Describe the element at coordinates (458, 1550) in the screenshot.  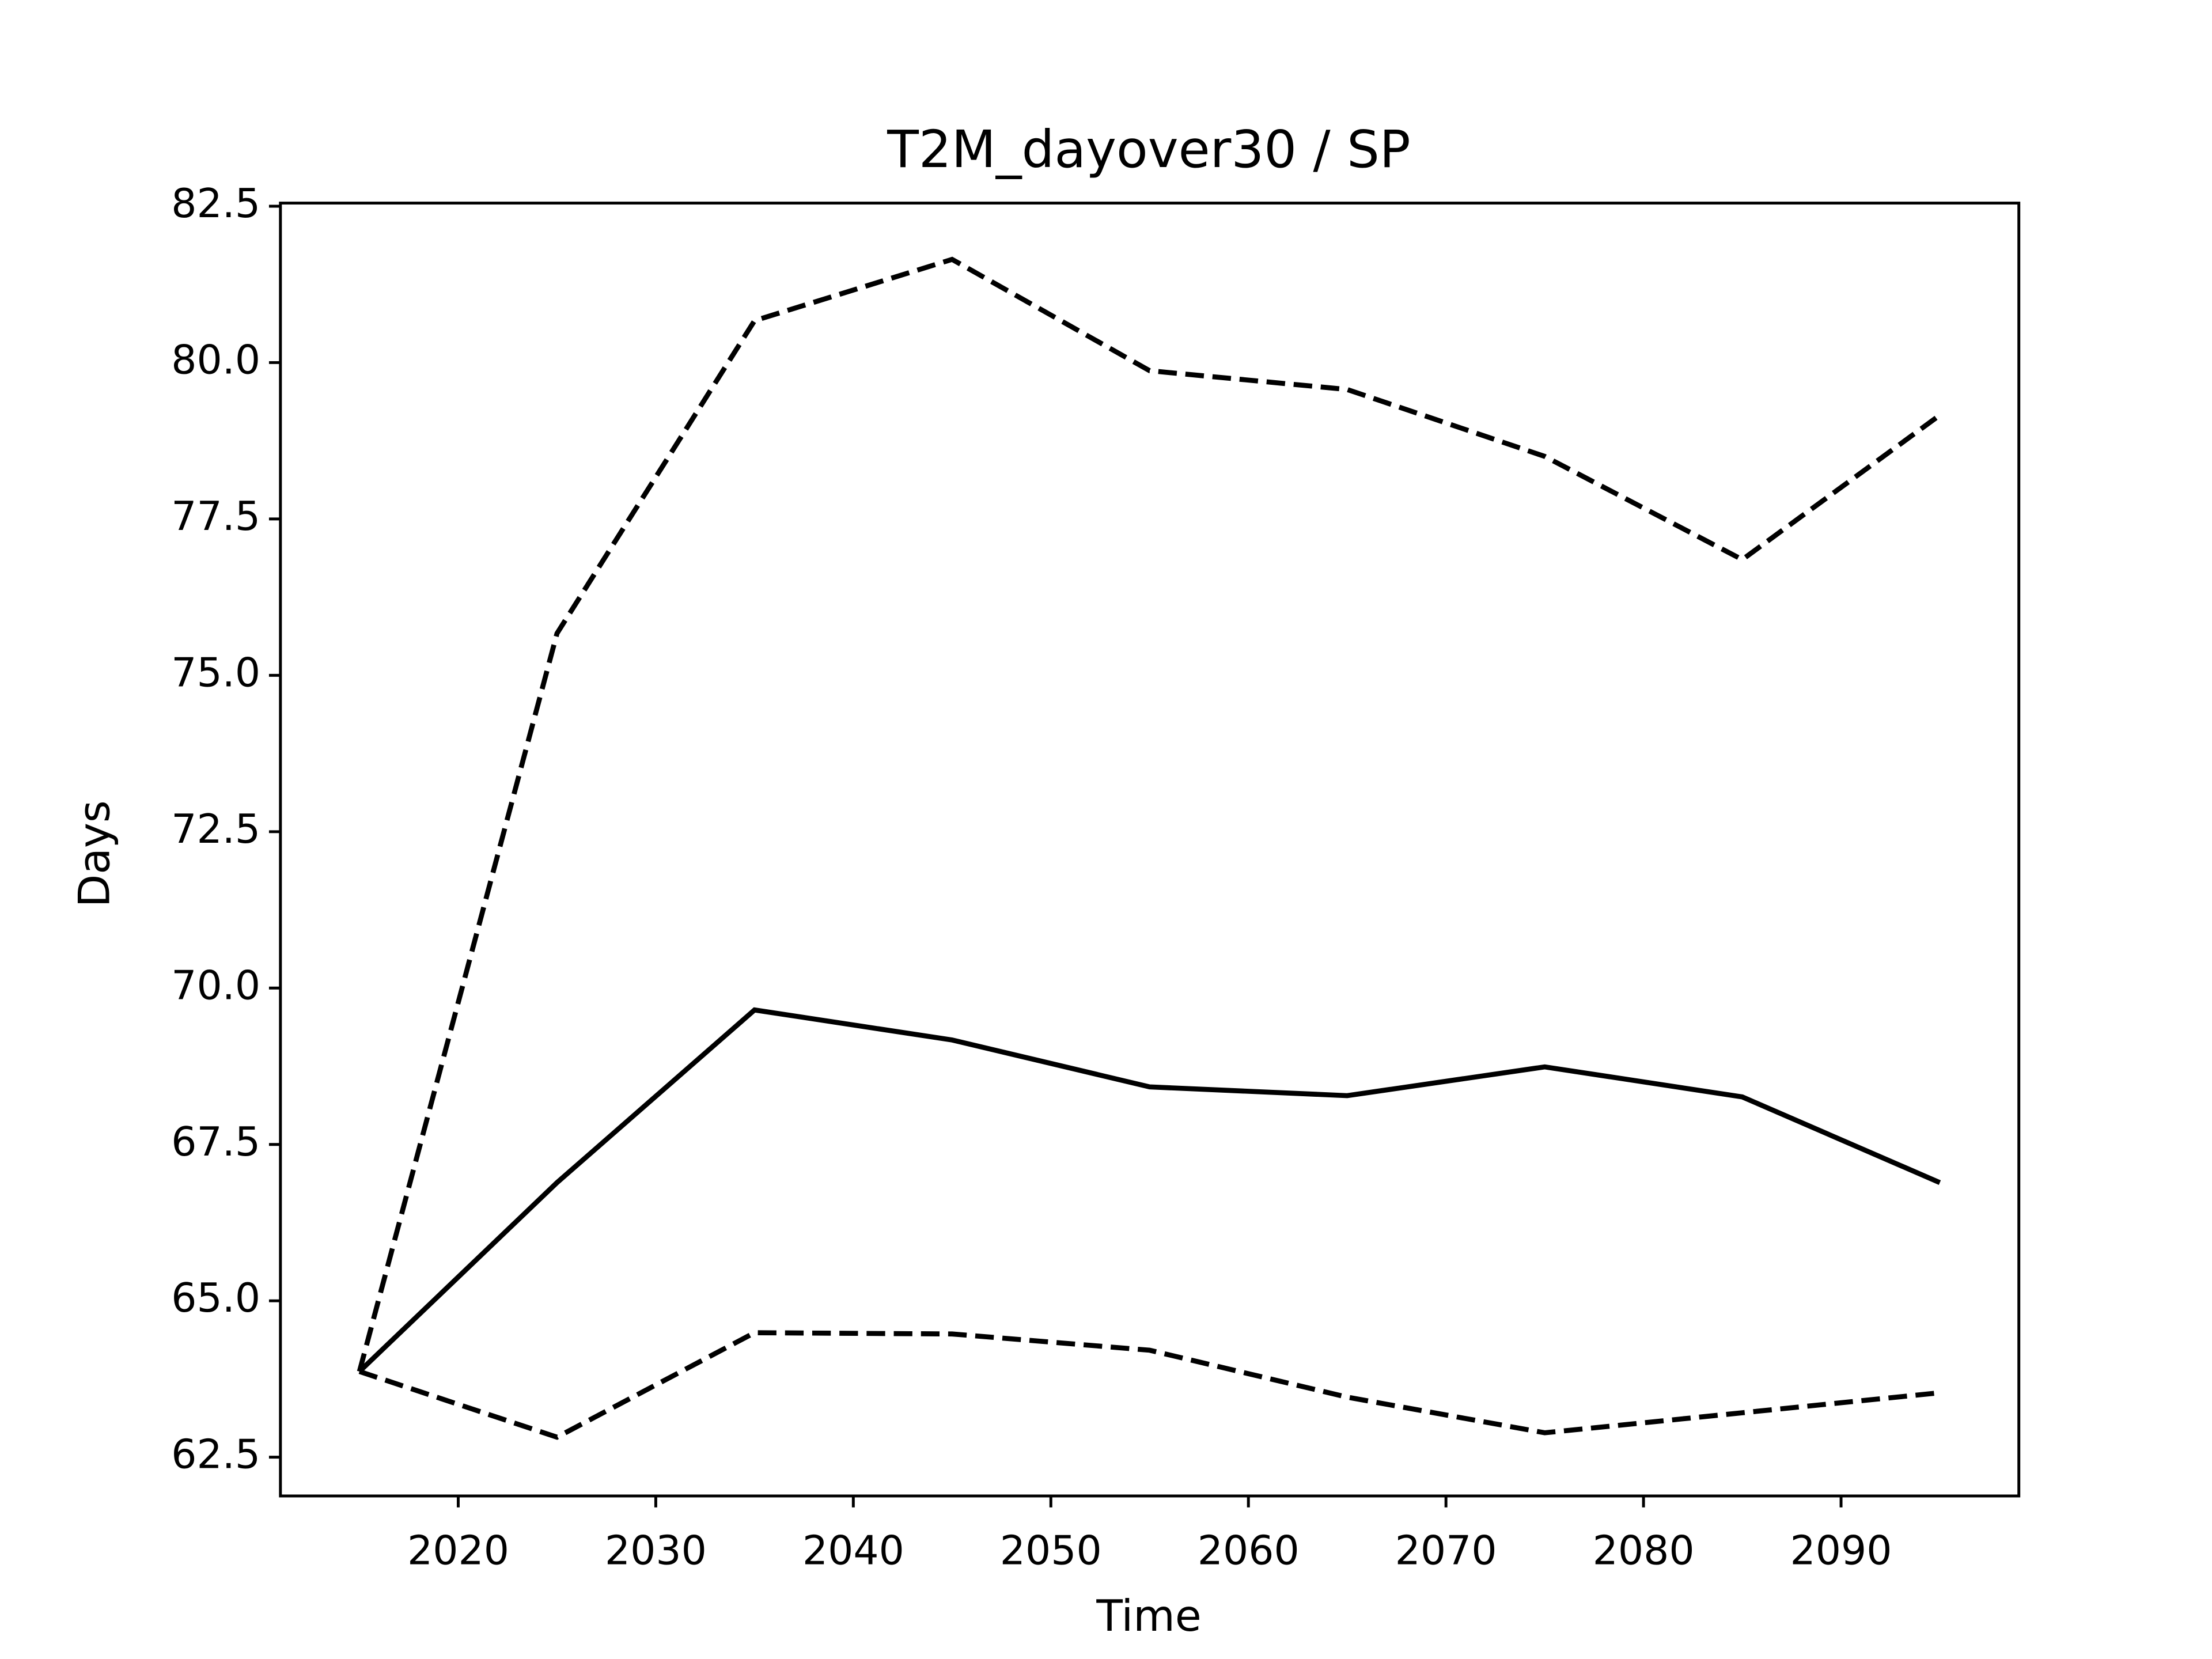
I see `x-tick-label: 2020` at that location.